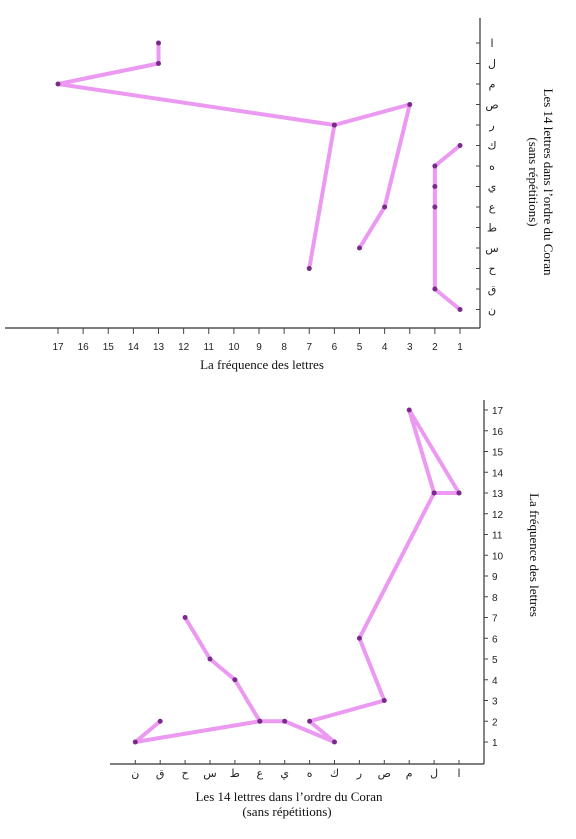 Image resolution: width=576 pixels, height=839 pixels. What do you see at coordinates (135, 773) in the screenshot?
I see `bottom-category-label: ن` at bounding box center [135, 773].